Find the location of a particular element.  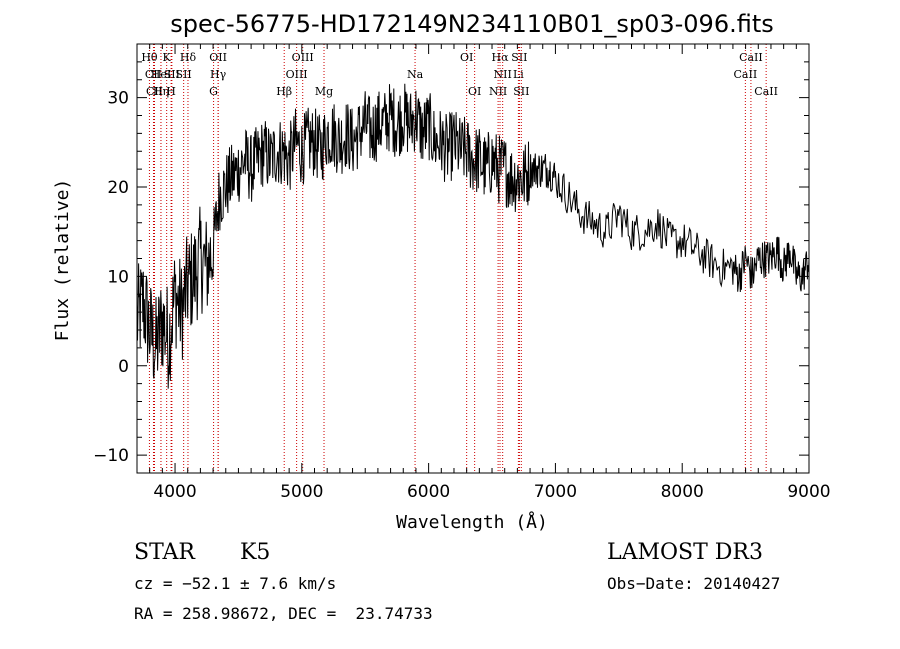

line-label: Hα is located at coordinates (500, 57).